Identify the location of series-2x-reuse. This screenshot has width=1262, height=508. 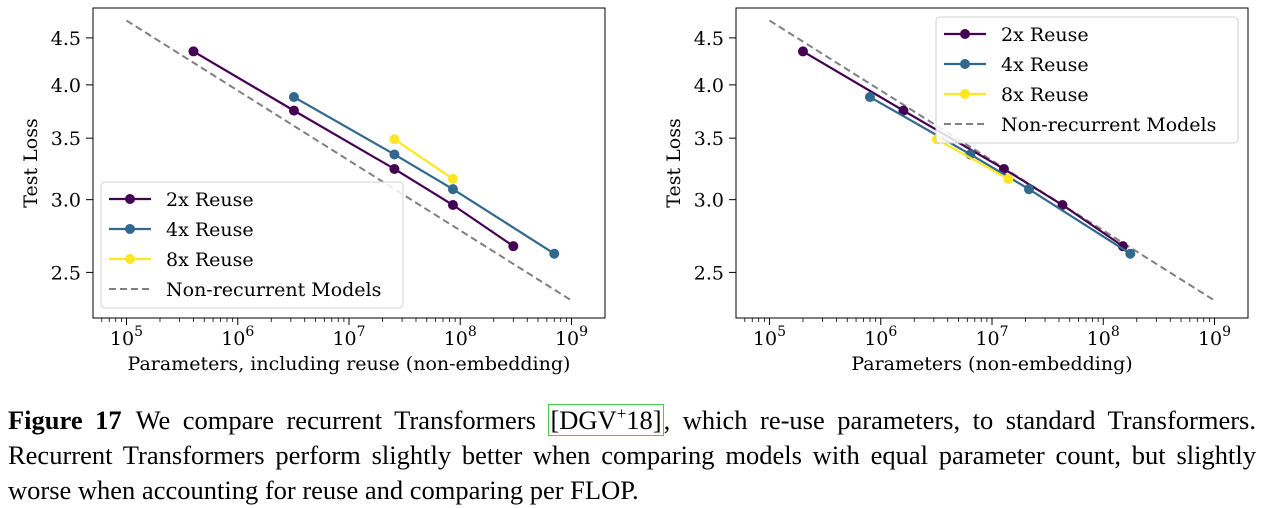
(353, 149).